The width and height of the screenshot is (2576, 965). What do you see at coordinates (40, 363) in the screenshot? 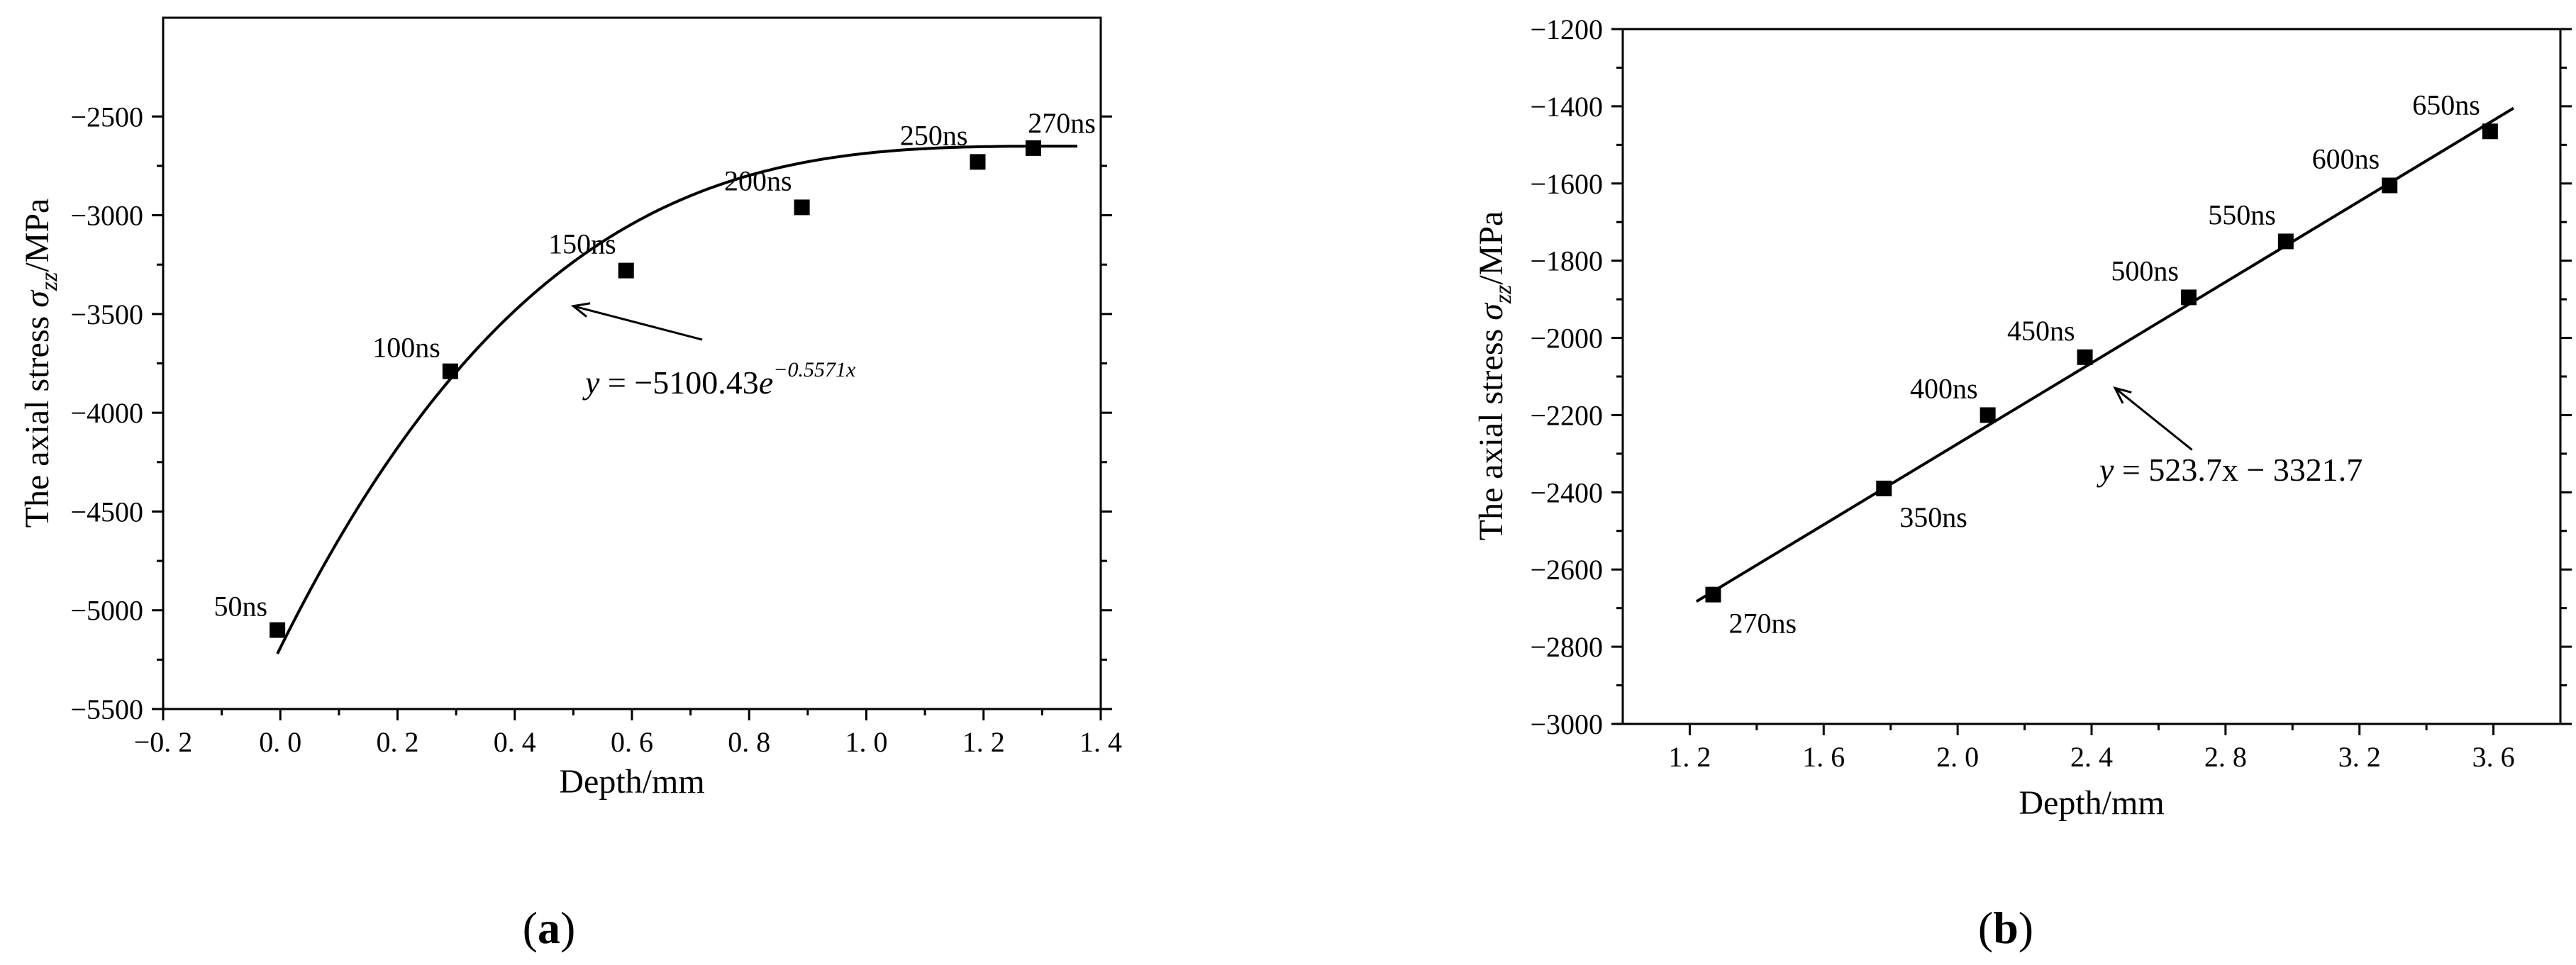
I see `y-axis-title-a: The axial stress σzz/MPa` at bounding box center [40, 363].